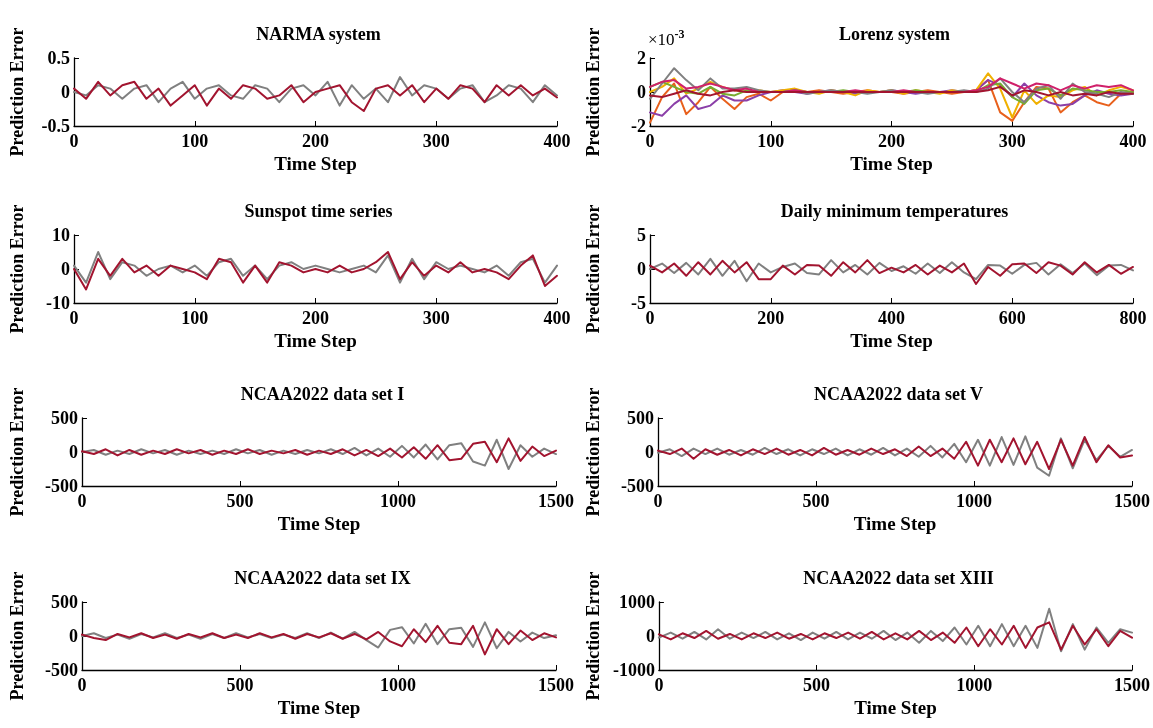  What do you see at coordinates (641, 235) in the screenshot?
I see `y-tick-label: 5` at bounding box center [641, 235].